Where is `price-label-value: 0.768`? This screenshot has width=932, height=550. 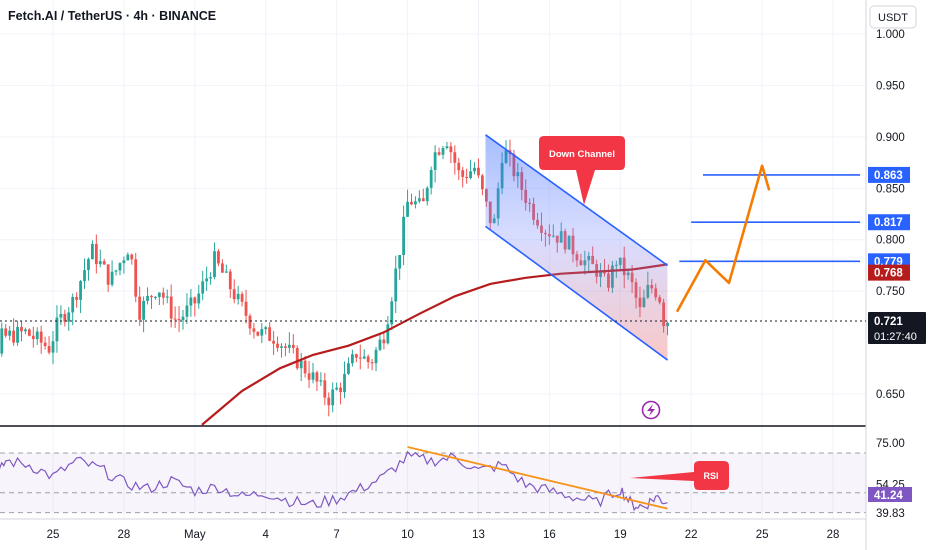 price-label-value: 0.768 is located at coordinates (888, 274).